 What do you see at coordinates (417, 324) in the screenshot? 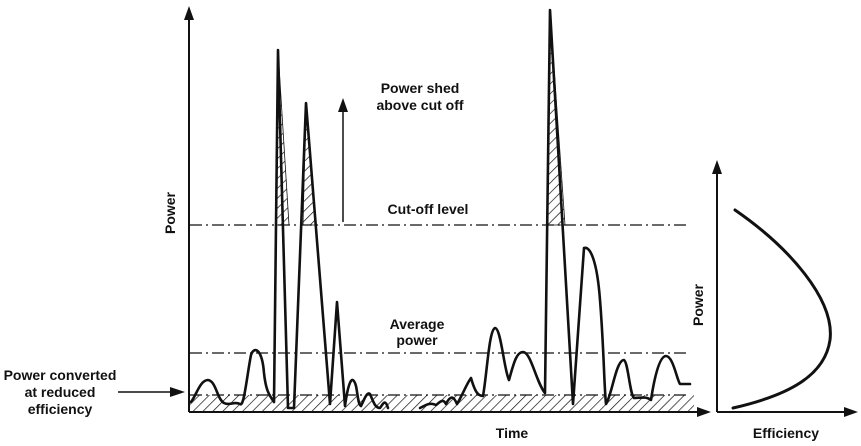
I see `average-power-label-line-1: Average` at bounding box center [417, 324].